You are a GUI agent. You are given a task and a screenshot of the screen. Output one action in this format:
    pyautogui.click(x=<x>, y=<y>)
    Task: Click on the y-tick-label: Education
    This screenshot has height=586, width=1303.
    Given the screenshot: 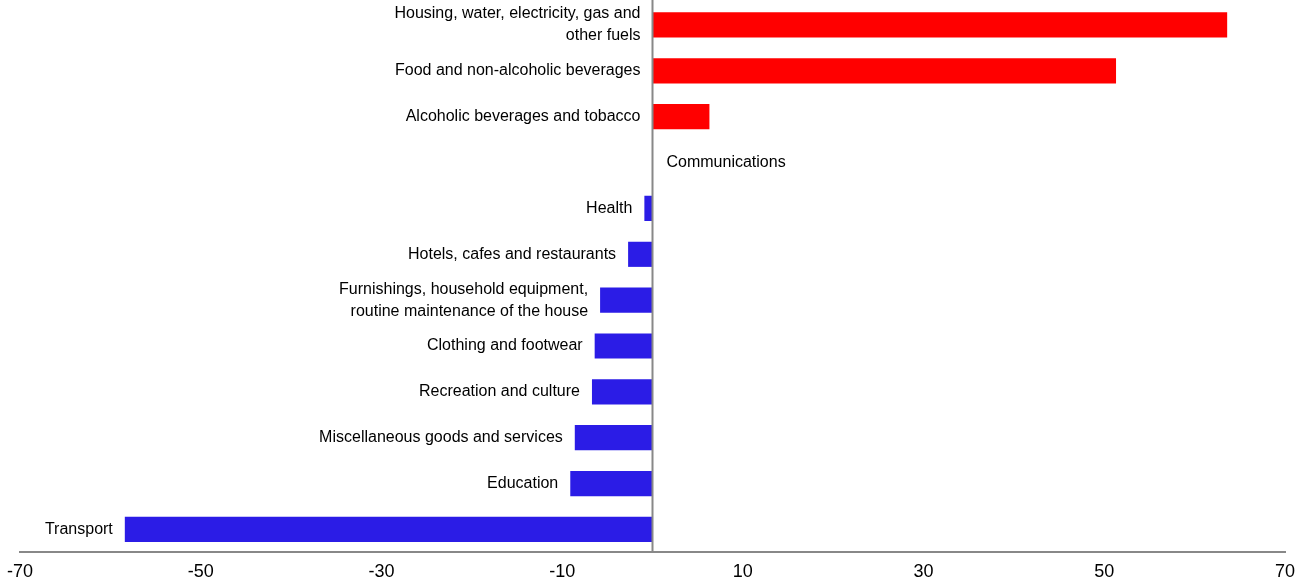 What is the action you would take?
    pyautogui.click(x=523, y=483)
    